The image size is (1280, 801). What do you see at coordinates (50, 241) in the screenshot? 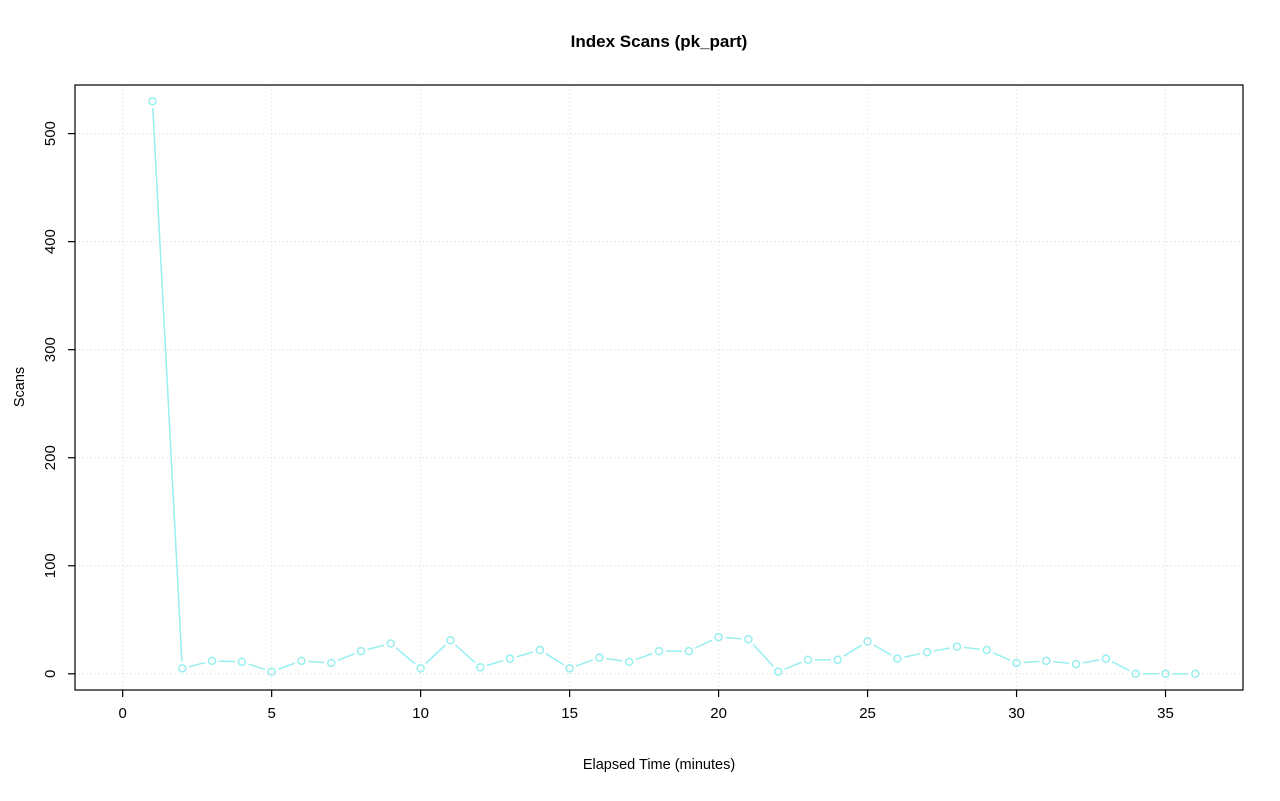
I see `y-tick-label: 400` at bounding box center [50, 241].